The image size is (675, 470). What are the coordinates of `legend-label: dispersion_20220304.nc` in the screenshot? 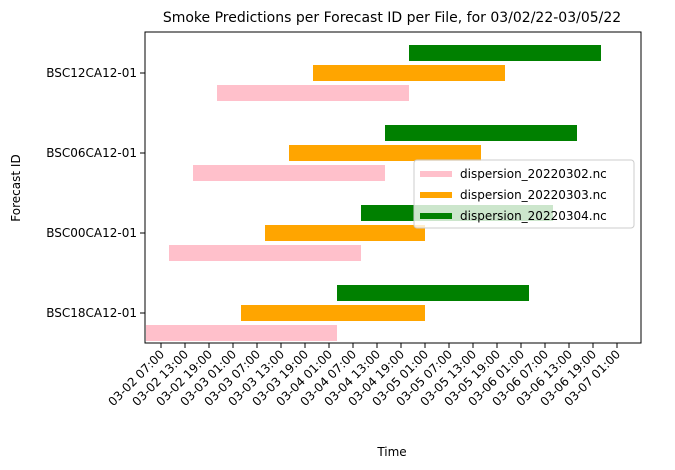 It's located at (533, 216).